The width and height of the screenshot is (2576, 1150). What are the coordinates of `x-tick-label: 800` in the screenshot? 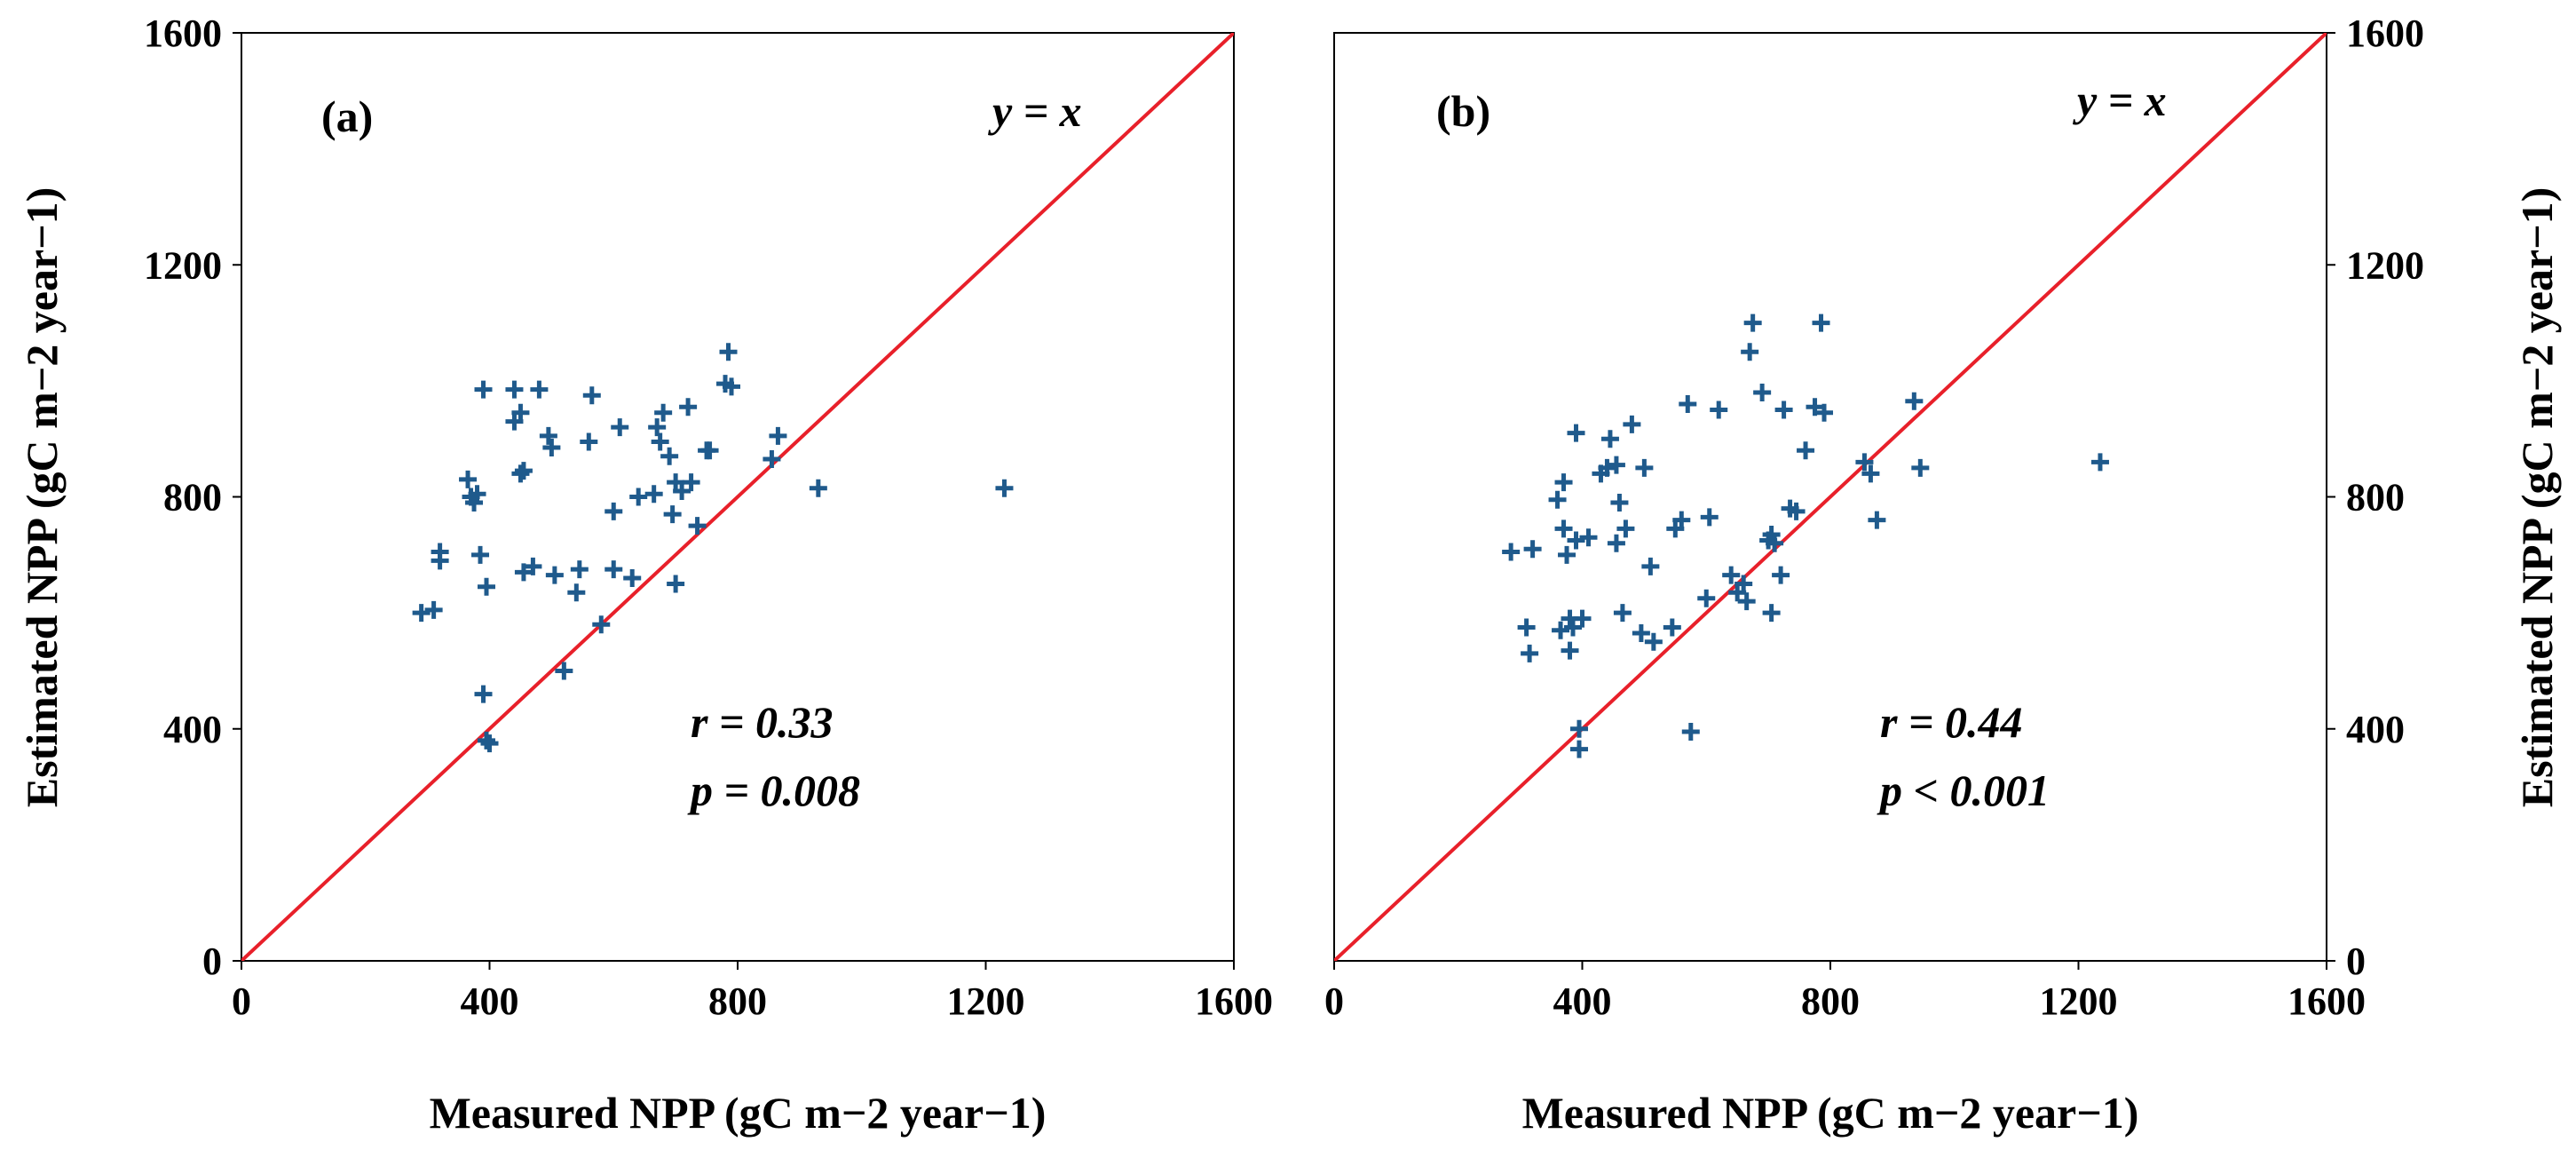 It's located at (737, 1001).